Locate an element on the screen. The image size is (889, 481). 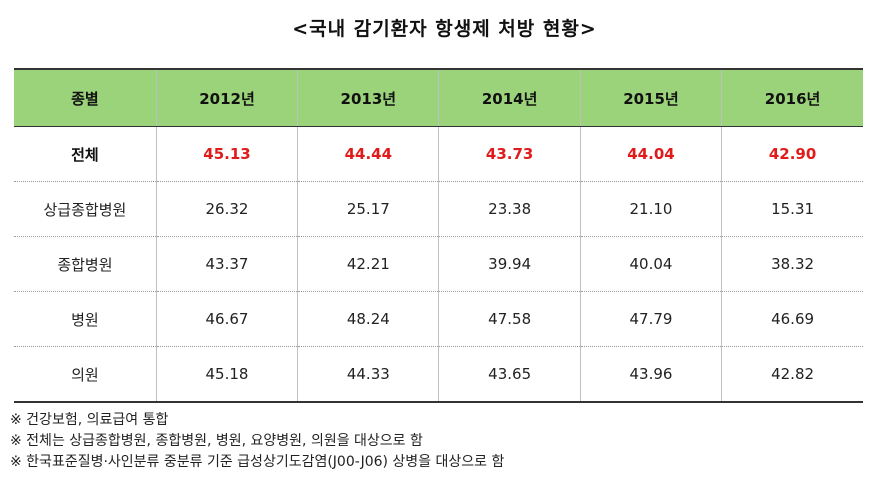
table-cell: 48.24 is located at coordinates (368, 319).